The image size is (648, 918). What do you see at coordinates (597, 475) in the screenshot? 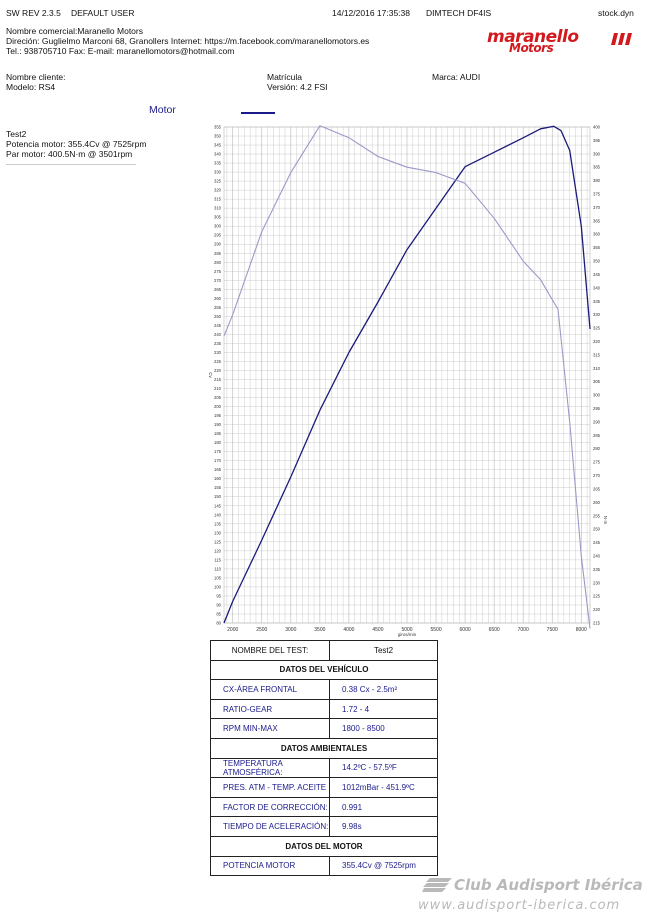
I see `y-tick-label-right: 270` at bounding box center [597, 475].